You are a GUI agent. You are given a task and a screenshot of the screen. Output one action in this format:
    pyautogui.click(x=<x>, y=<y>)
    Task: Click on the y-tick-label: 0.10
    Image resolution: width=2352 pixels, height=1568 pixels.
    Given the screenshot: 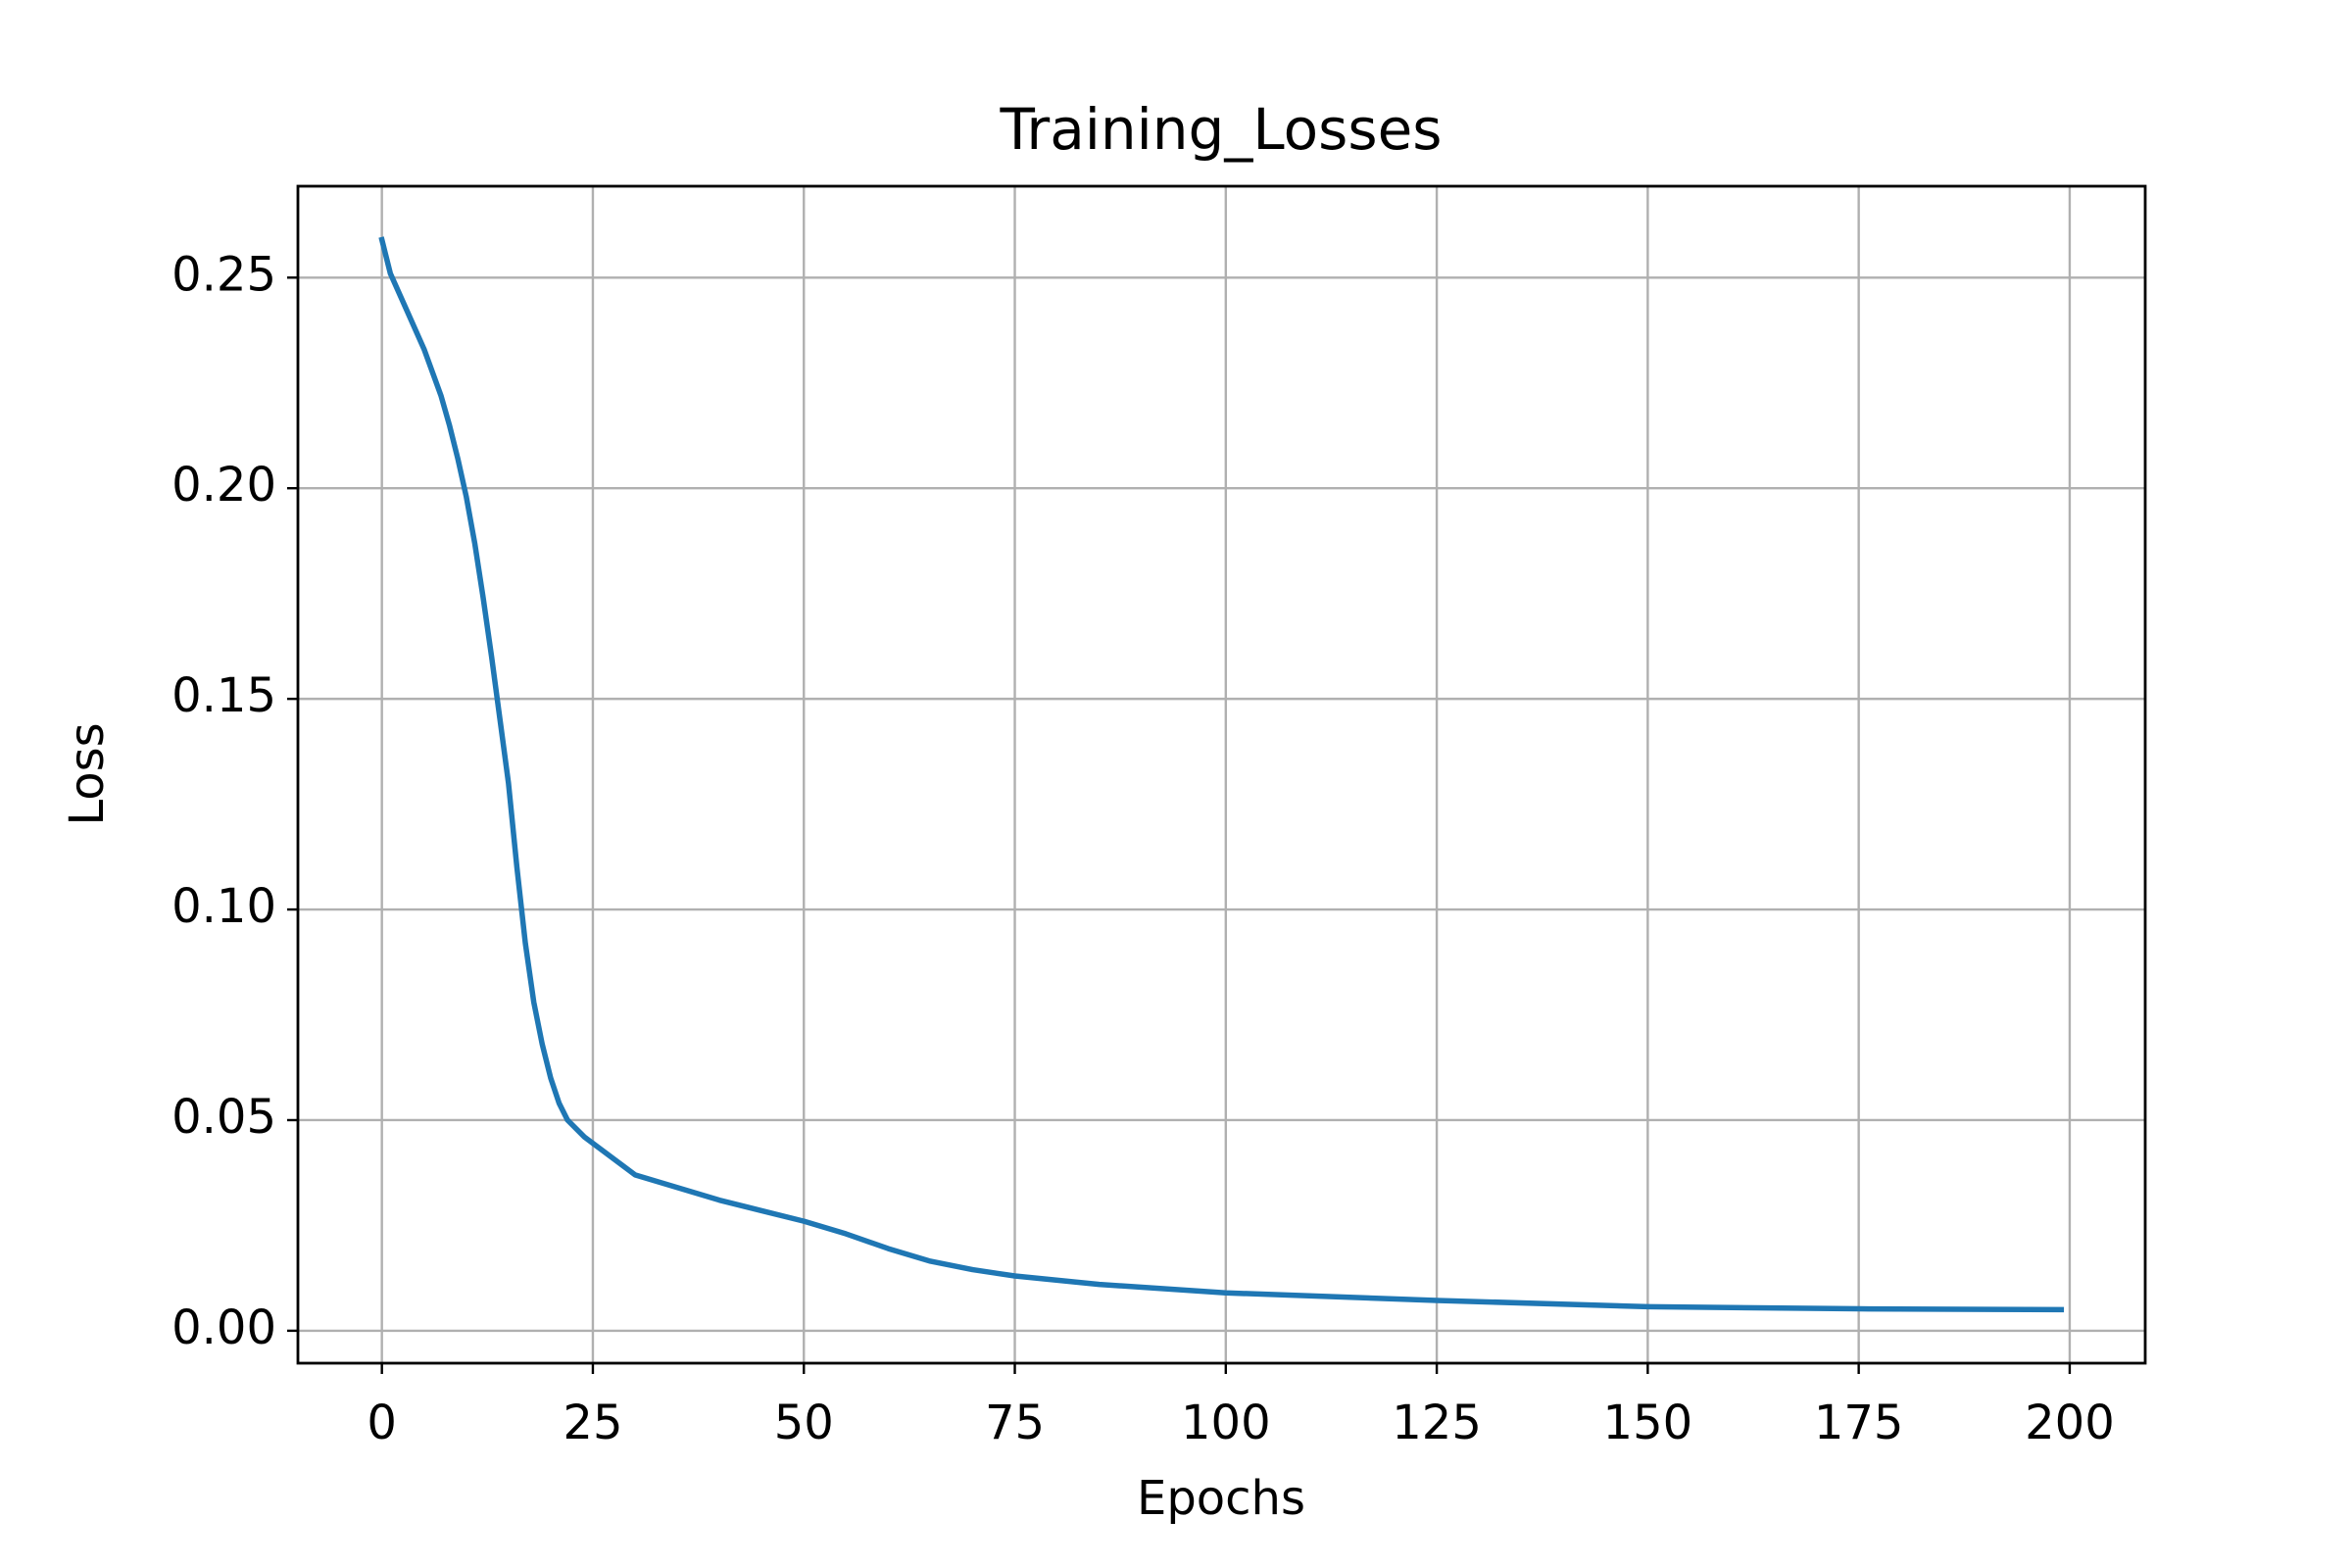 What is the action you would take?
    pyautogui.click(x=224, y=906)
    